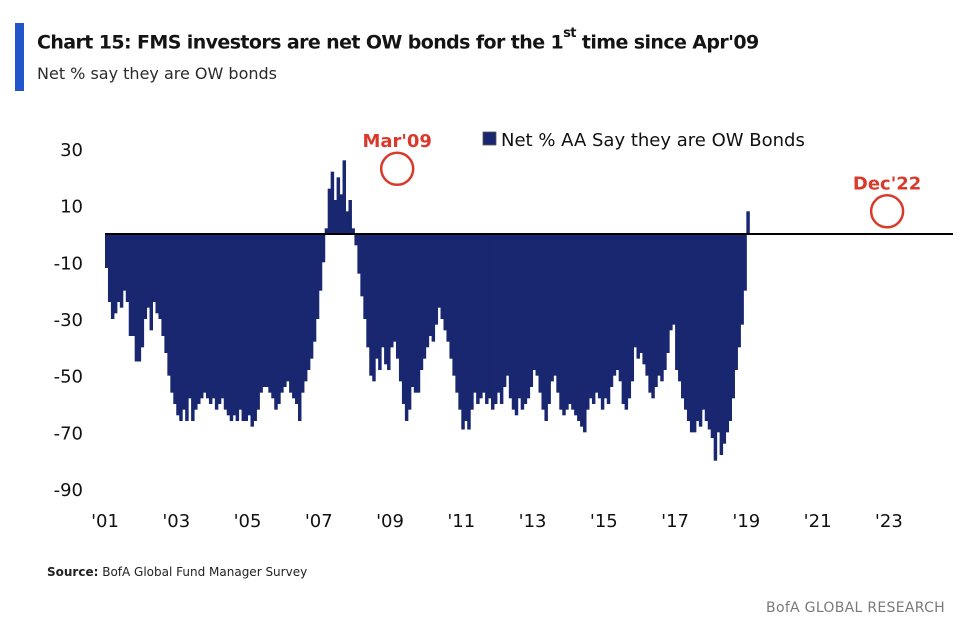 The image size is (960, 630). Describe the element at coordinates (461, 521) in the screenshot. I see `x-tick-label: '11` at that location.